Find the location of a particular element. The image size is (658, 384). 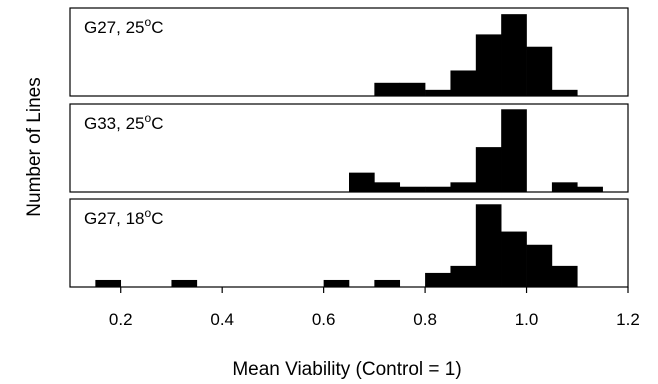

x-tick-label: 0.4 is located at coordinates (222, 319).